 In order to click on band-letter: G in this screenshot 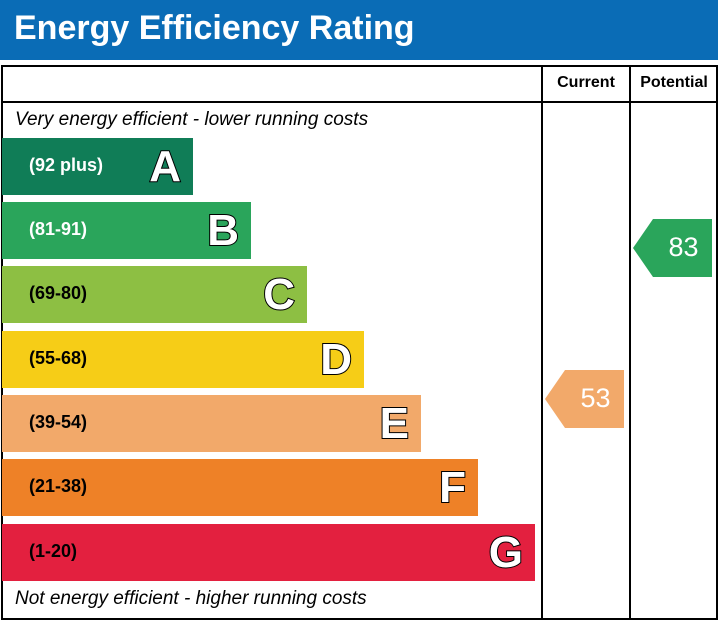, I will do `click(506, 552)`.